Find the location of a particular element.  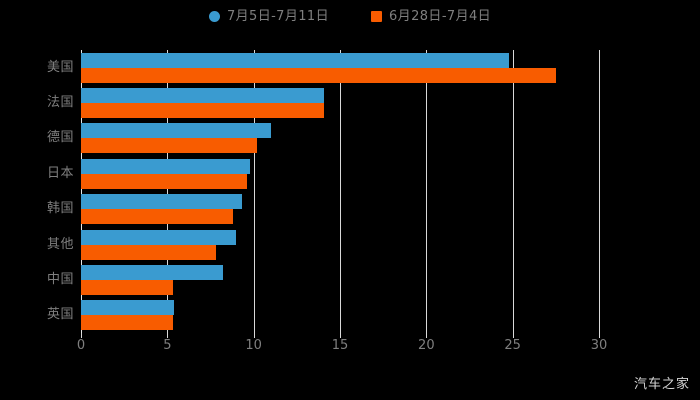

x-axis: 0 5 10 15 20 25 30 is located at coordinates (342, 348).